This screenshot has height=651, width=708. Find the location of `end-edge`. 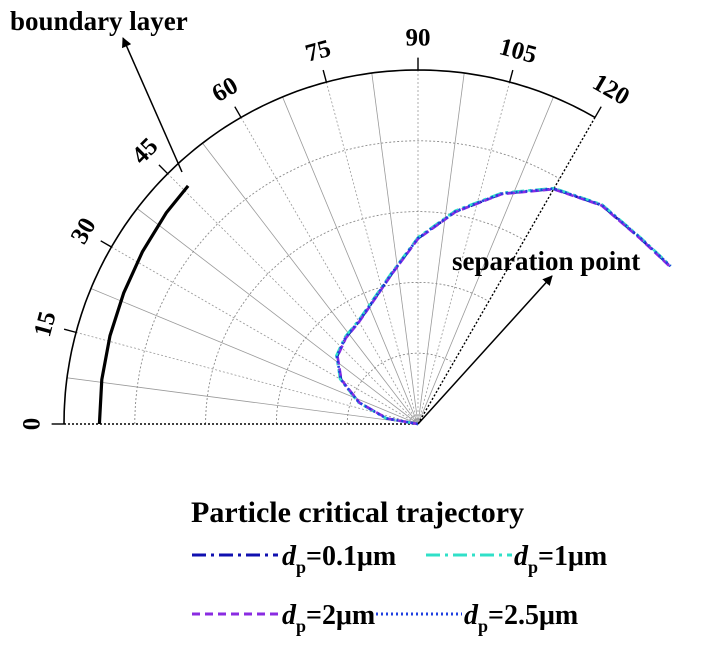

end-edge is located at coordinates (506, 271).